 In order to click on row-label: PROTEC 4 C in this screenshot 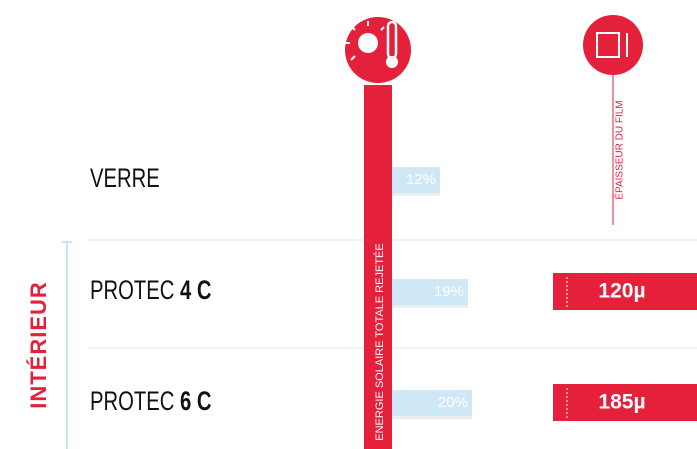, I will do `click(151, 290)`.